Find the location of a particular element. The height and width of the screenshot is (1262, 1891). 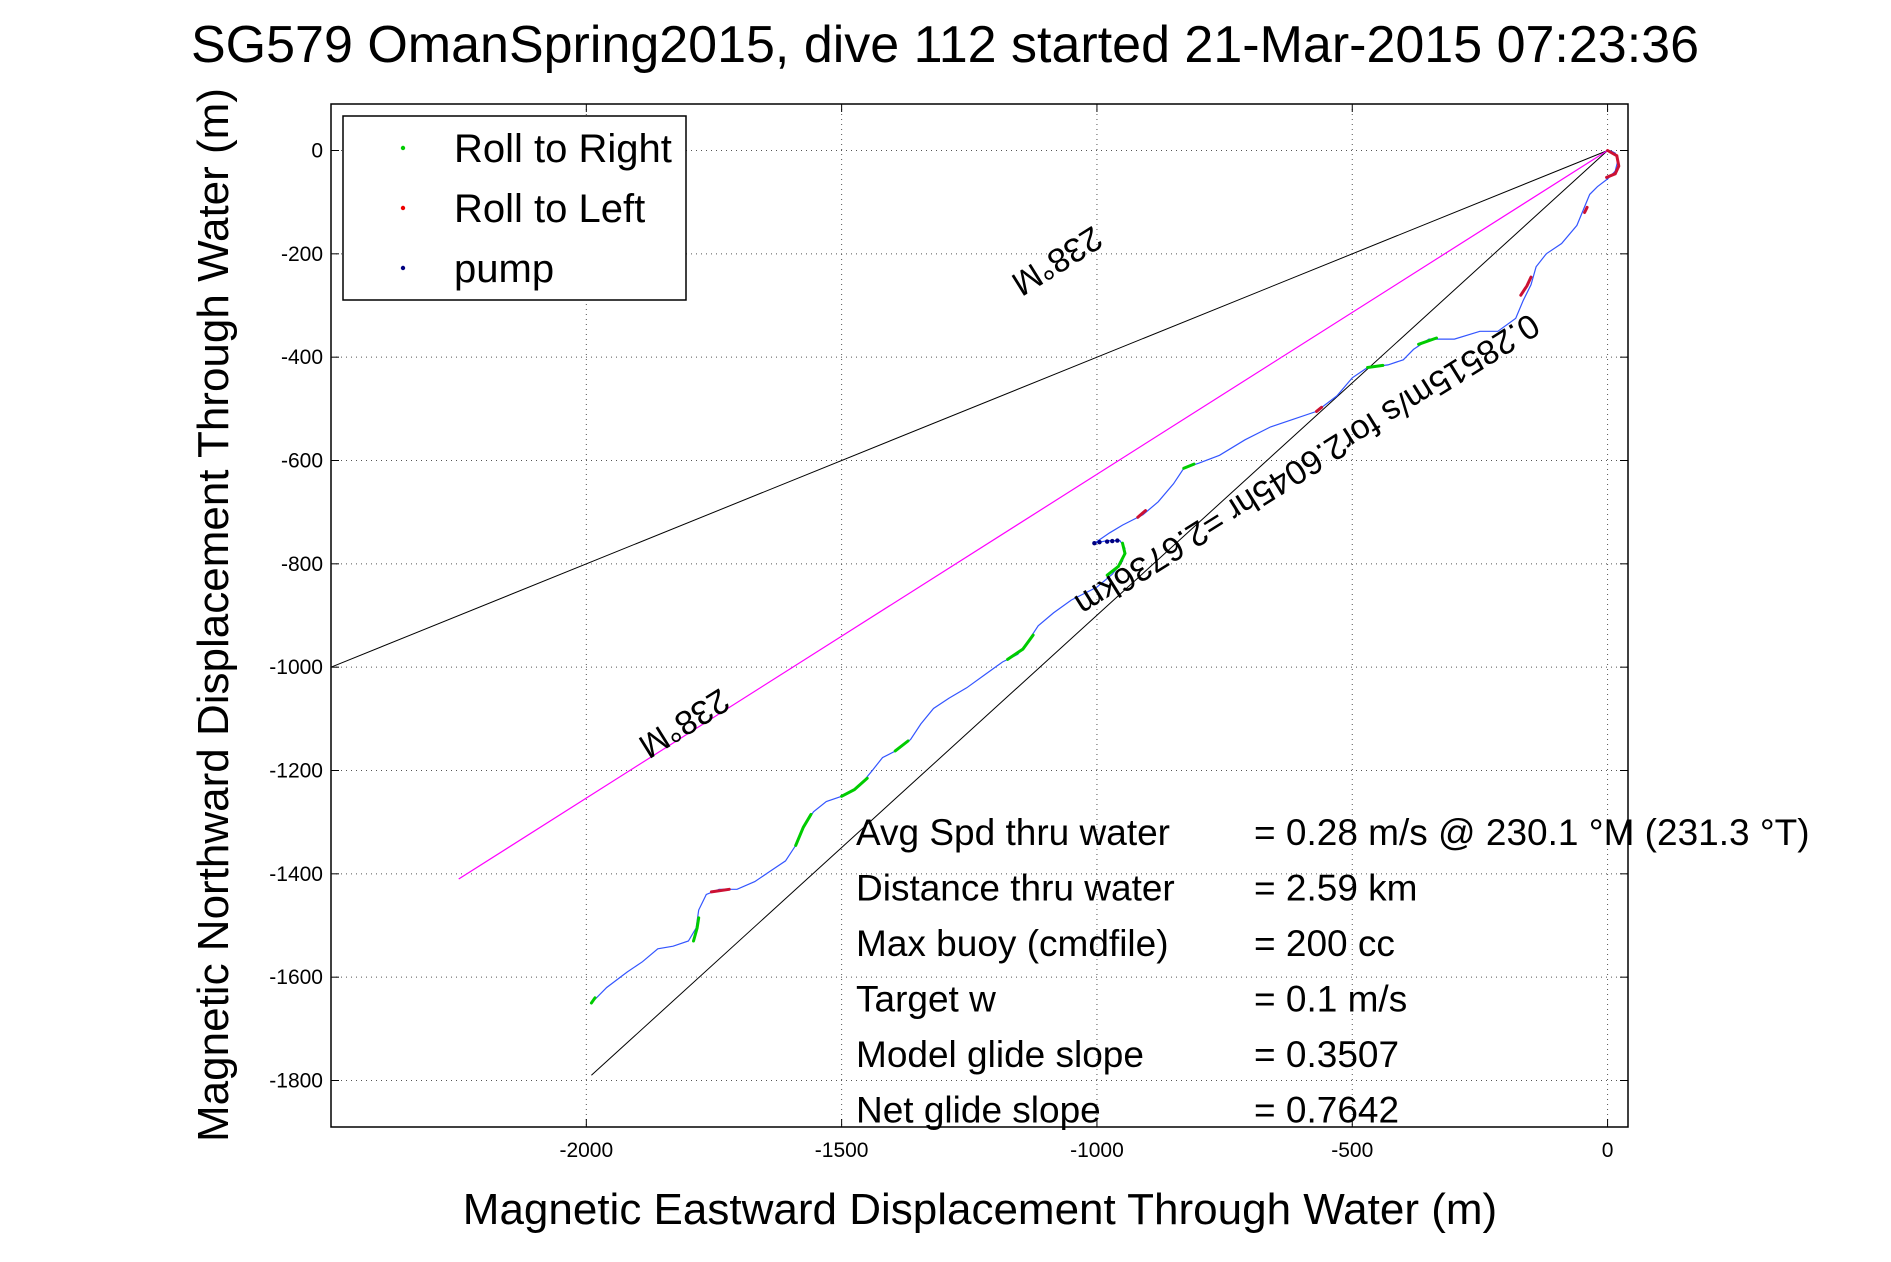

note-value: = 200 cc is located at coordinates (1324, 943).